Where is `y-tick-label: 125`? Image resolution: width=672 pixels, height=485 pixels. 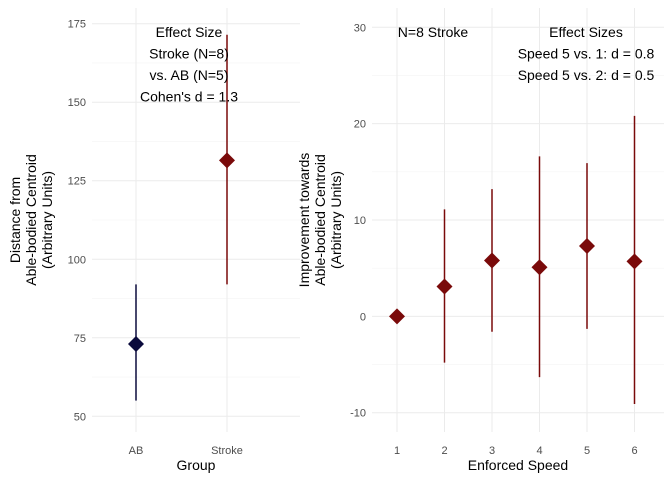 y-tick-label: 125 is located at coordinates (77, 182).